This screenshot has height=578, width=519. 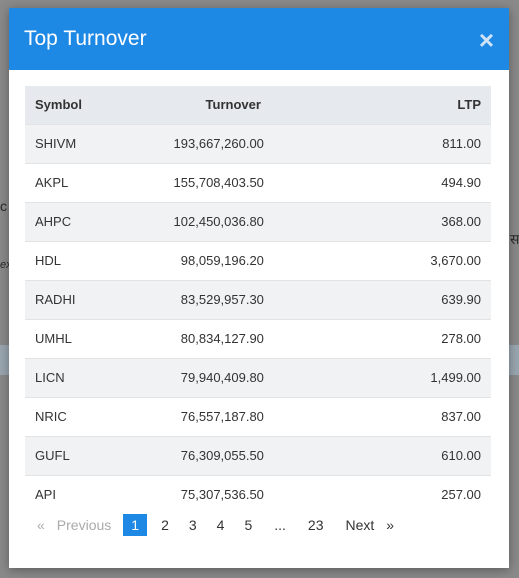 What do you see at coordinates (84, 525) in the screenshot?
I see `previous-page-button: Previous` at bounding box center [84, 525].